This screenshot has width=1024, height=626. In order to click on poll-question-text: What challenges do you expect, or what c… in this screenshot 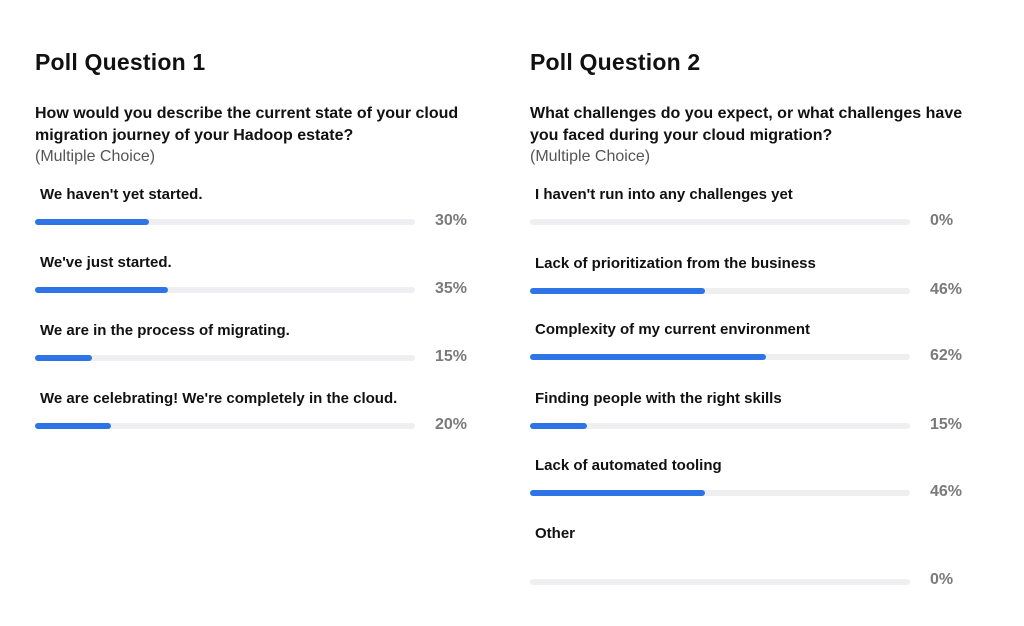, I will do `click(746, 124)`.